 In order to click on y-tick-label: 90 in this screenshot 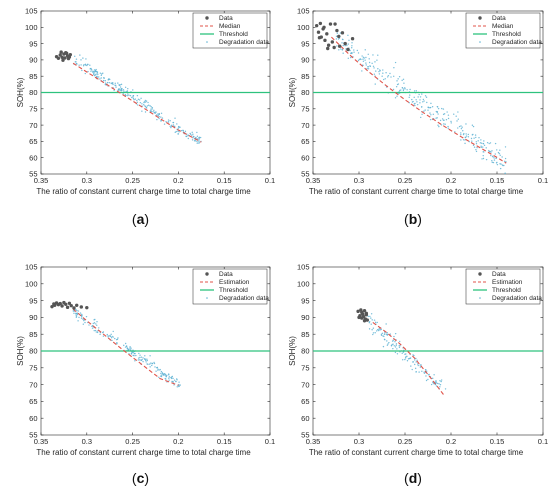, I will do `click(305, 317)`.